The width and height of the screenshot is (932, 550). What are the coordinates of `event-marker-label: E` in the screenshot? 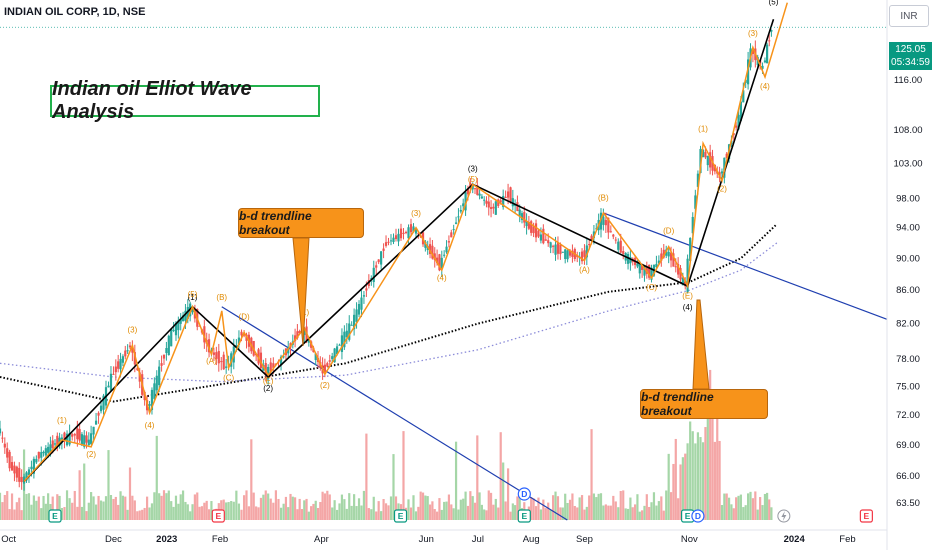 It's located at (401, 516).